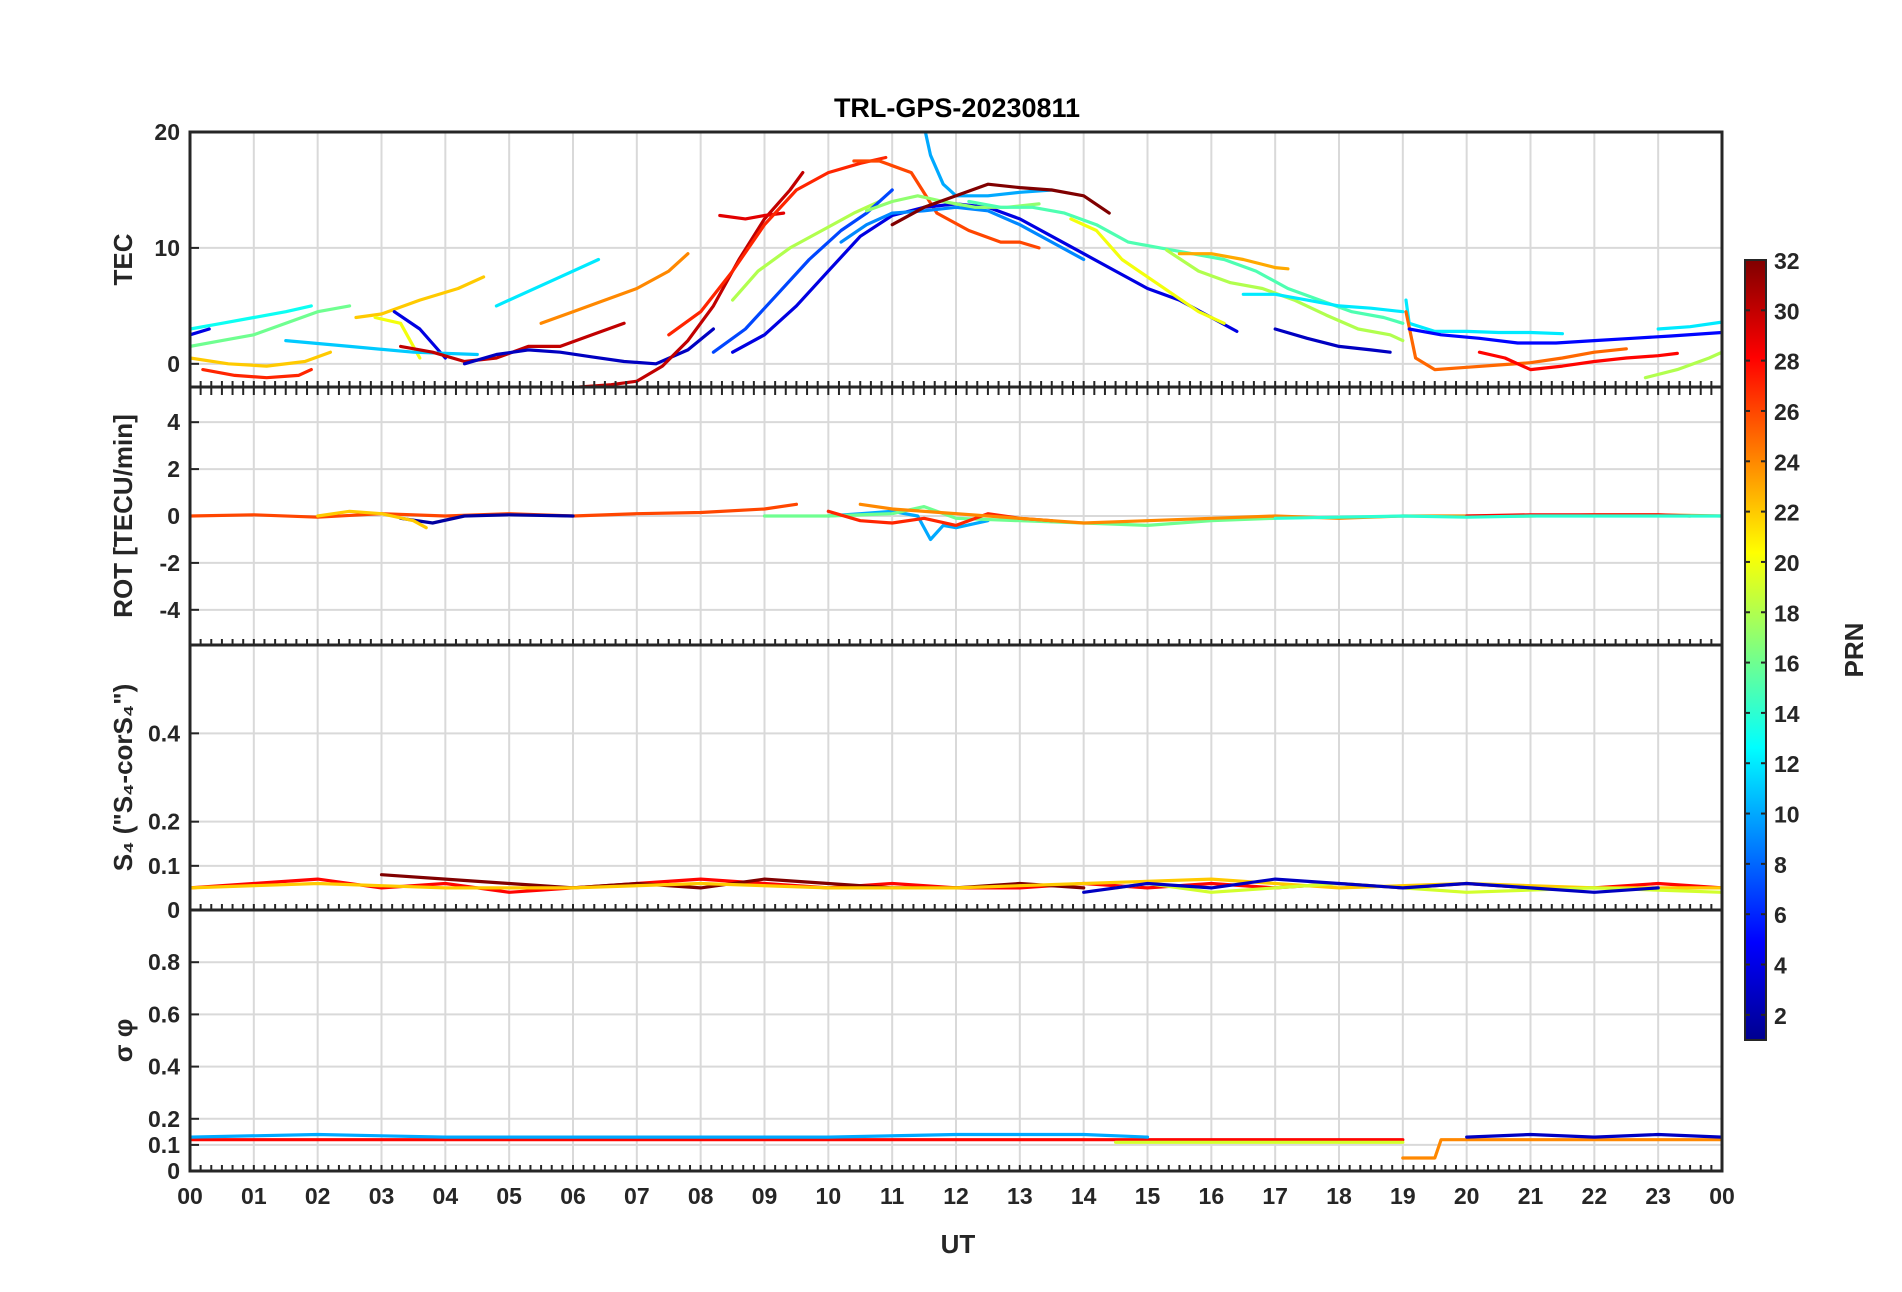 The width and height of the screenshot is (1902, 1292). Describe the element at coordinates (167, 248) in the screenshot. I see `y-tick-label: 10` at that location.